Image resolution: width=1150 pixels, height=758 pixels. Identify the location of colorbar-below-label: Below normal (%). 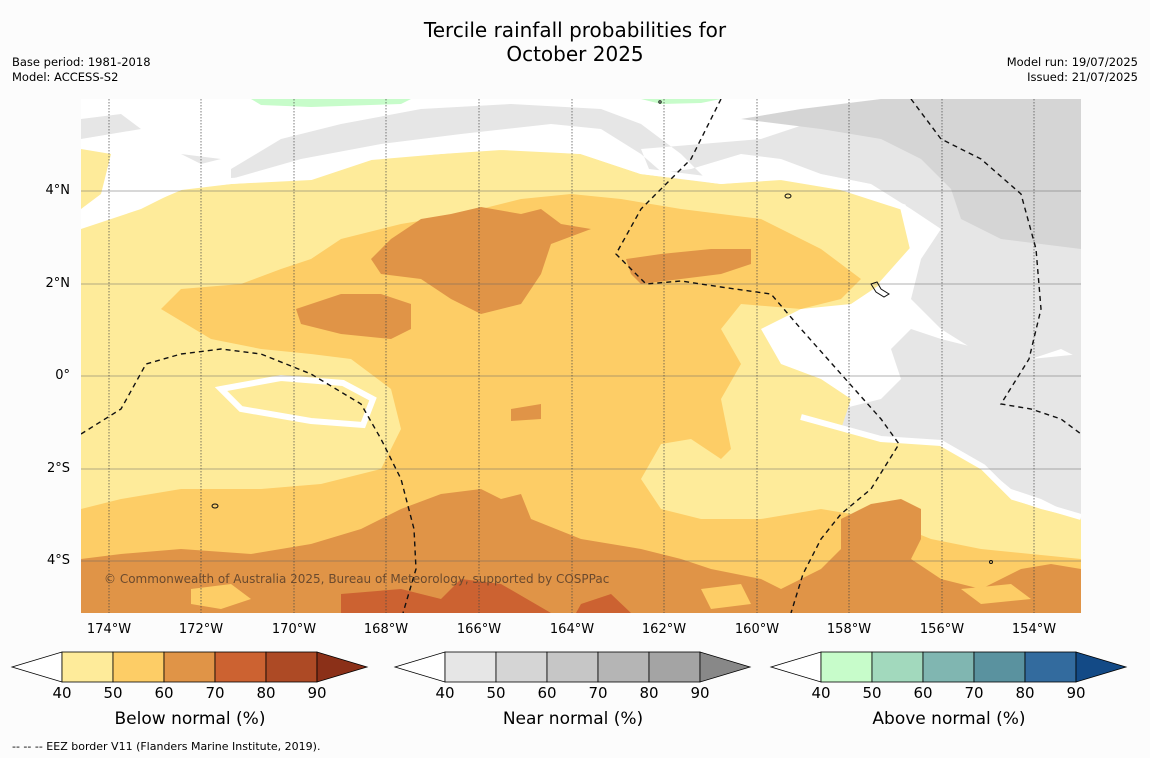
(190, 719).